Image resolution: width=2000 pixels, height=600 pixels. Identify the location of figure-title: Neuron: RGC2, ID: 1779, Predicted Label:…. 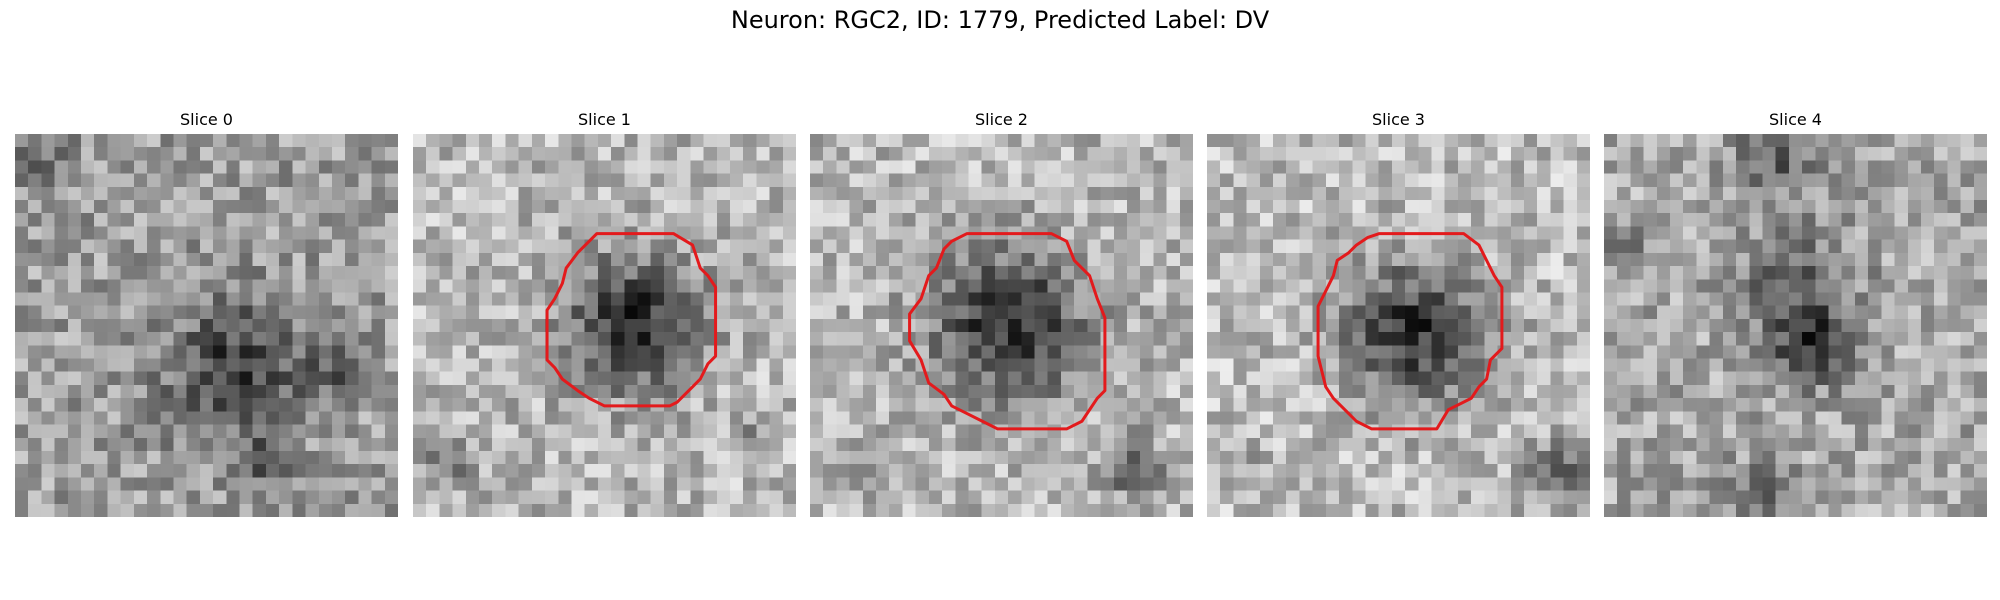
(1000, 20).